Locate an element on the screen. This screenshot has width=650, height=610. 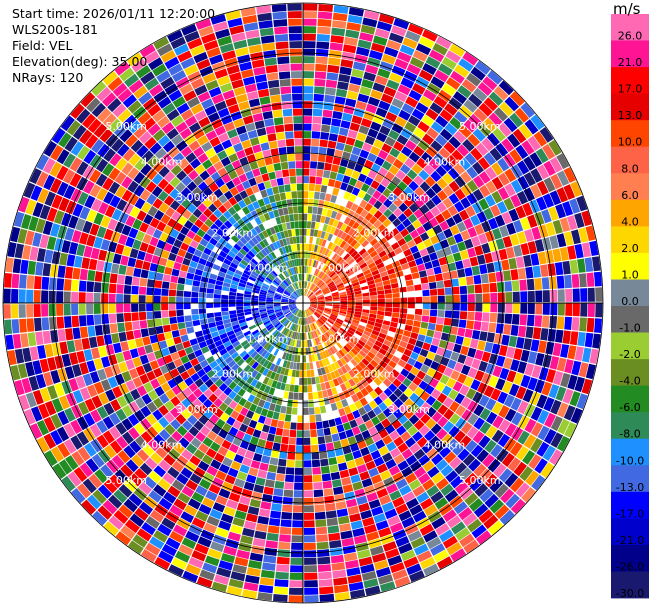
range-ring-label: 5.00km is located at coordinates (126, 126).